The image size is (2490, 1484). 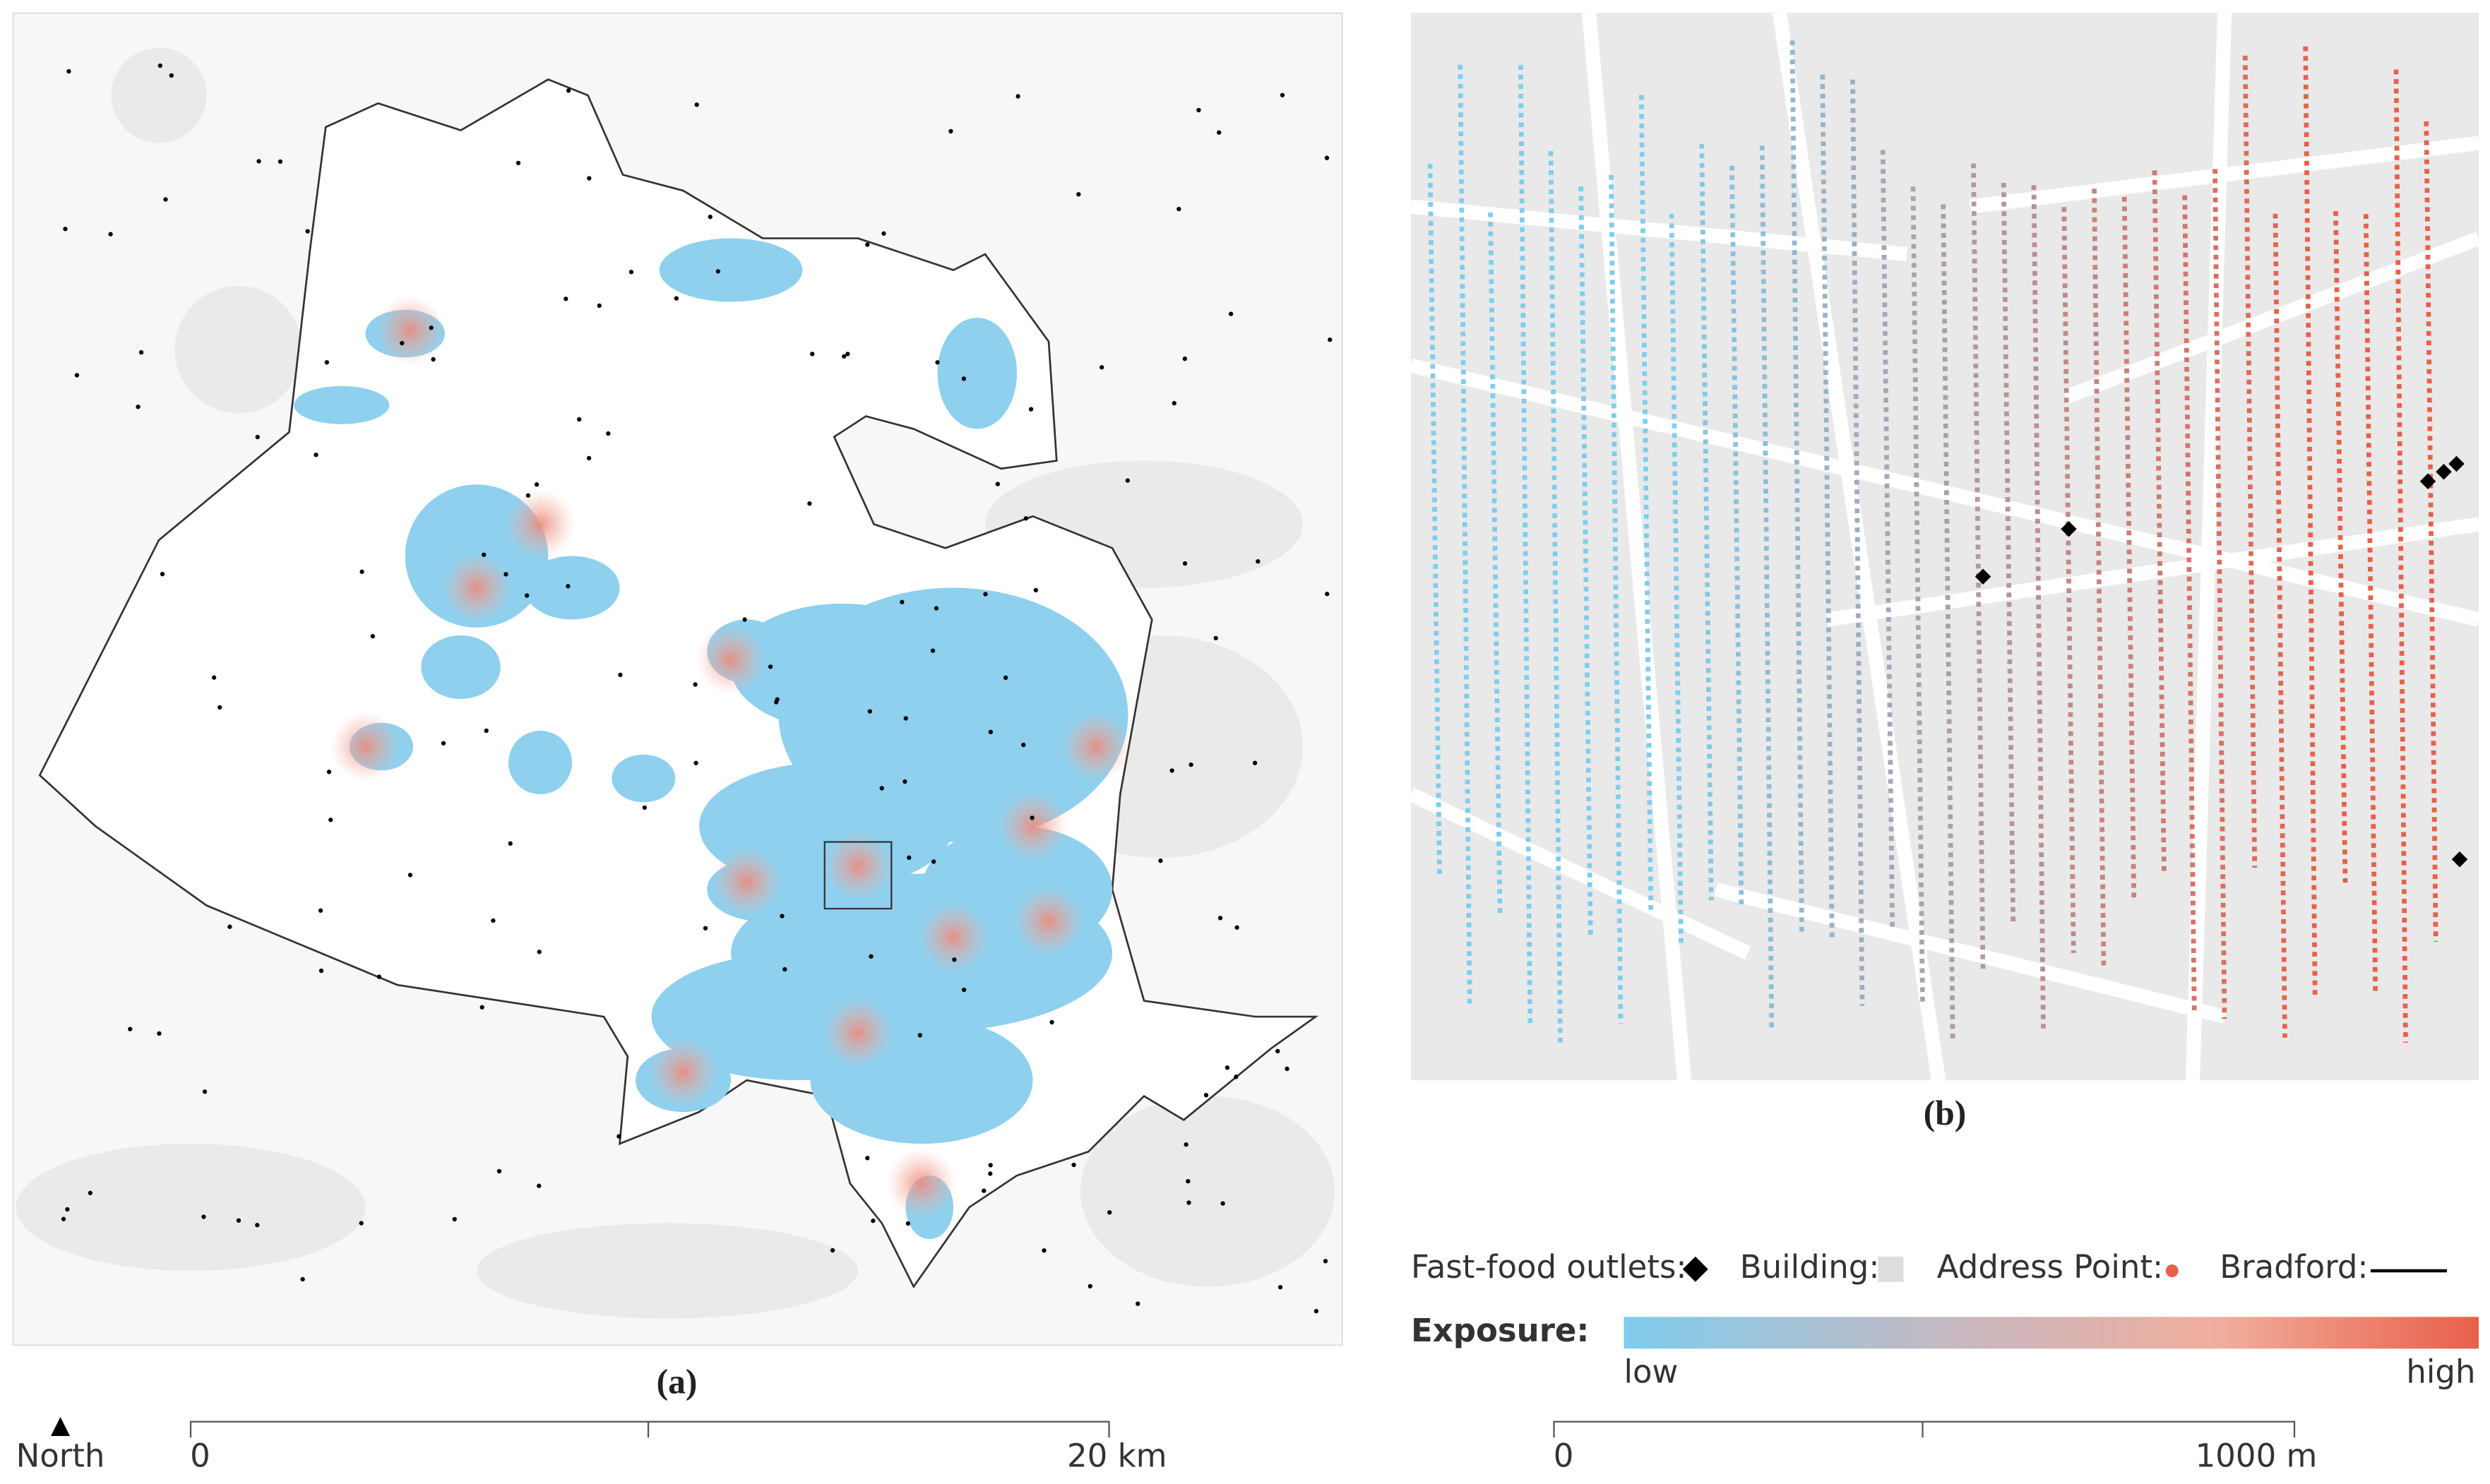 I want to click on area, so click(x=461, y=667).